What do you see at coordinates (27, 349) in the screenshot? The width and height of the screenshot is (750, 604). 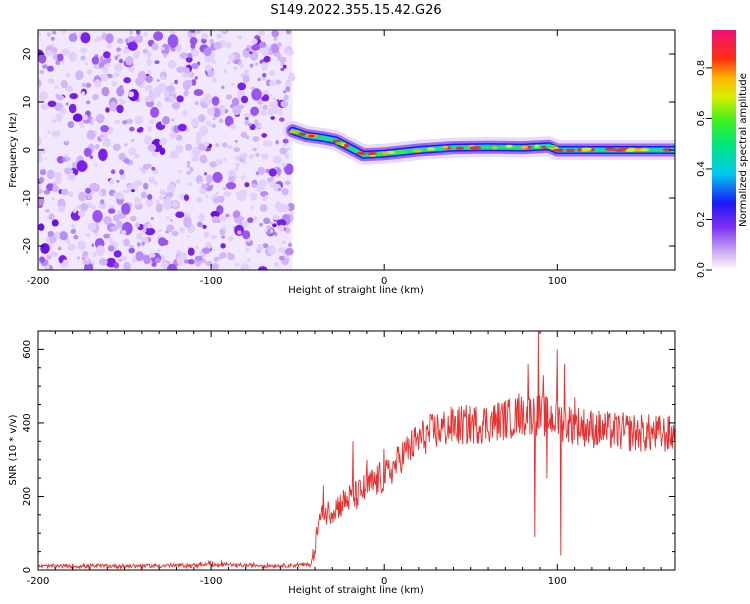 I see `y-tick-label: 600` at bounding box center [27, 349].